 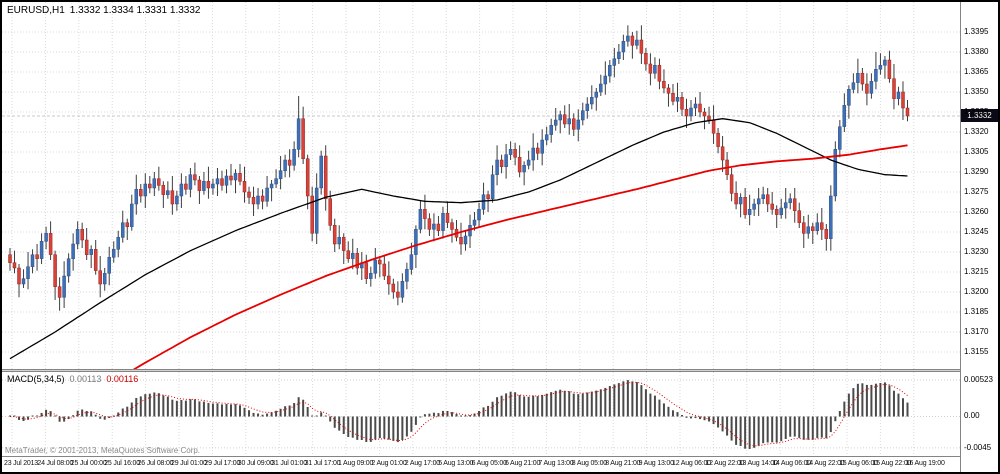 What do you see at coordinates (322, 463) in the screenshot?
I see `time-tick-label: 31 Jul 17:00` at bounding box center [322, 463].